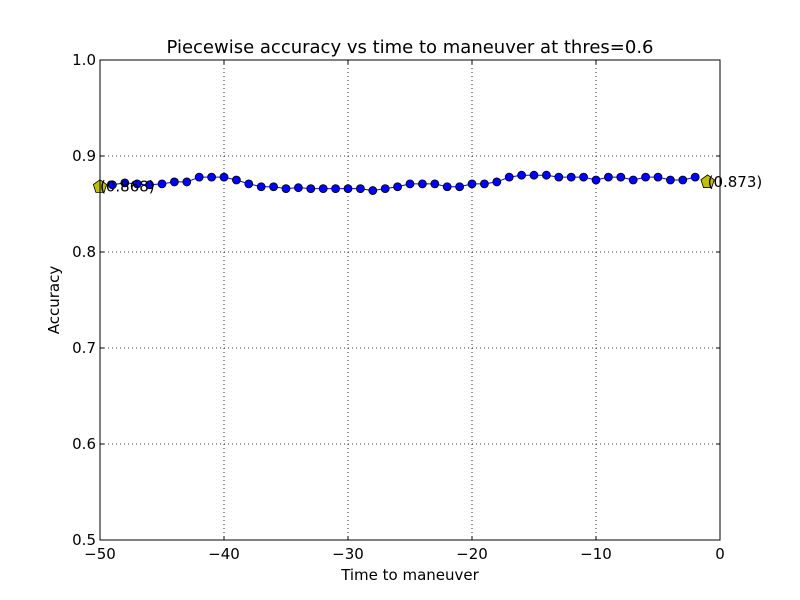 The height and width of the screenshot is (600, 800). Describe the element at coordinates (224, 554) in the screenshot. I see `x-tick-label: −40` at that location.